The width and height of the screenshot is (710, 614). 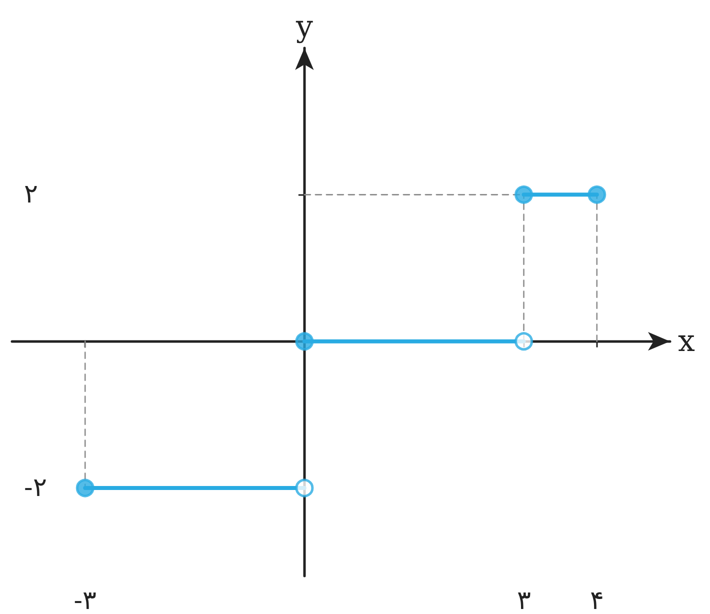 What do you see at coordinates (597, 600) in the screenshot?
I see `x-tick-label: ۴` at bounding box center [597, 600].